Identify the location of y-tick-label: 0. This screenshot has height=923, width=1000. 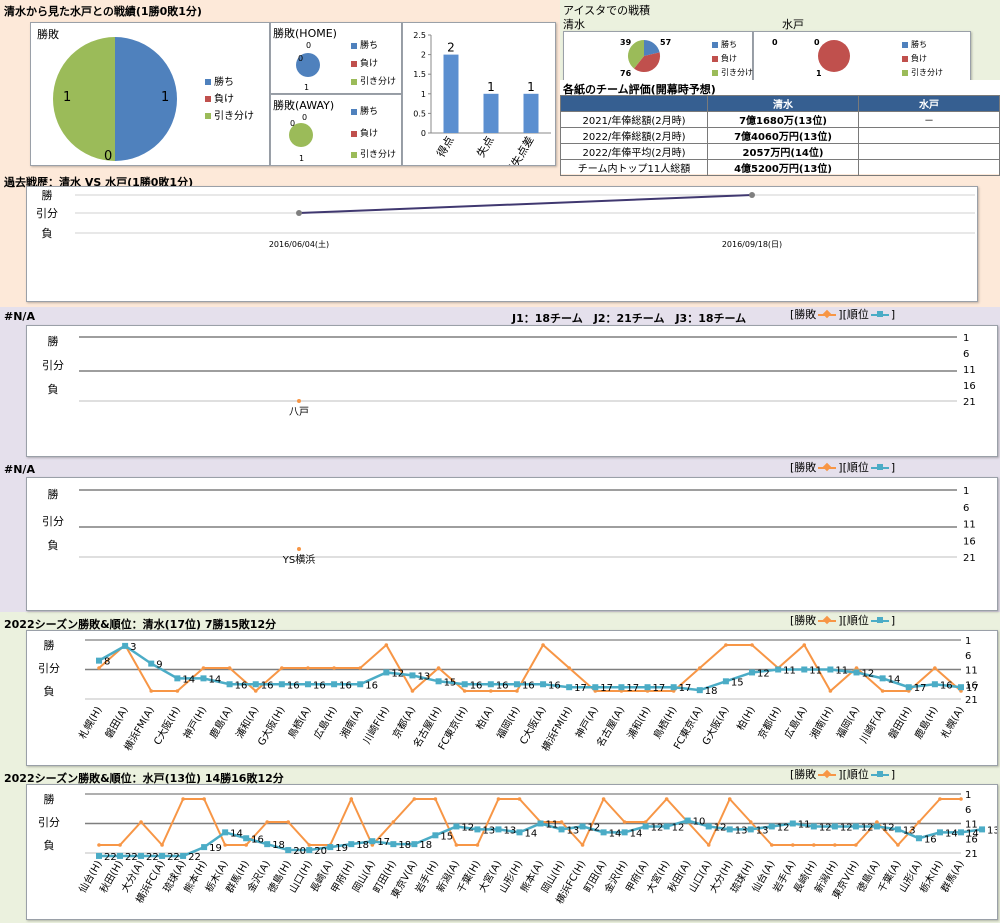
(423, 133).